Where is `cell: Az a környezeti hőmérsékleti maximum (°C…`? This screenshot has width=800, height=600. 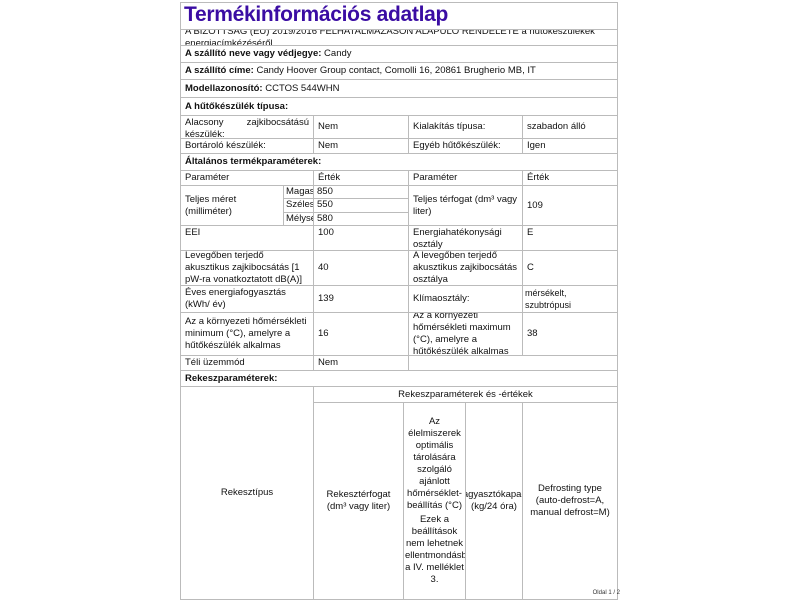 cell: Az a környezeti hőmérsékleti maximum (°C… is located at coordinates (465, 334).